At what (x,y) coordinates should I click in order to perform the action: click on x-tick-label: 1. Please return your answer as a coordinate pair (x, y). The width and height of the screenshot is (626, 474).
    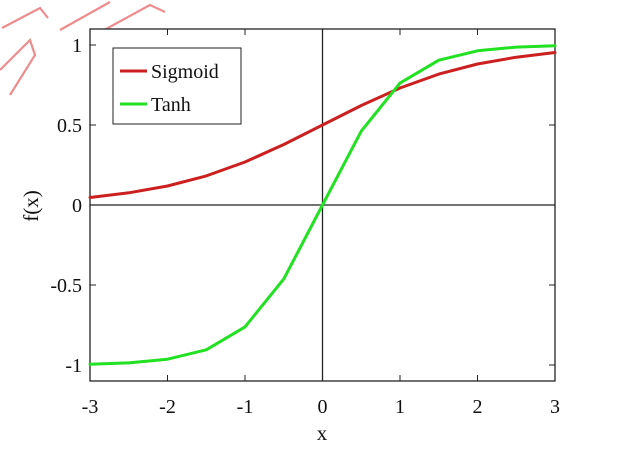
    Looking at the image, I should click on (400, 407).